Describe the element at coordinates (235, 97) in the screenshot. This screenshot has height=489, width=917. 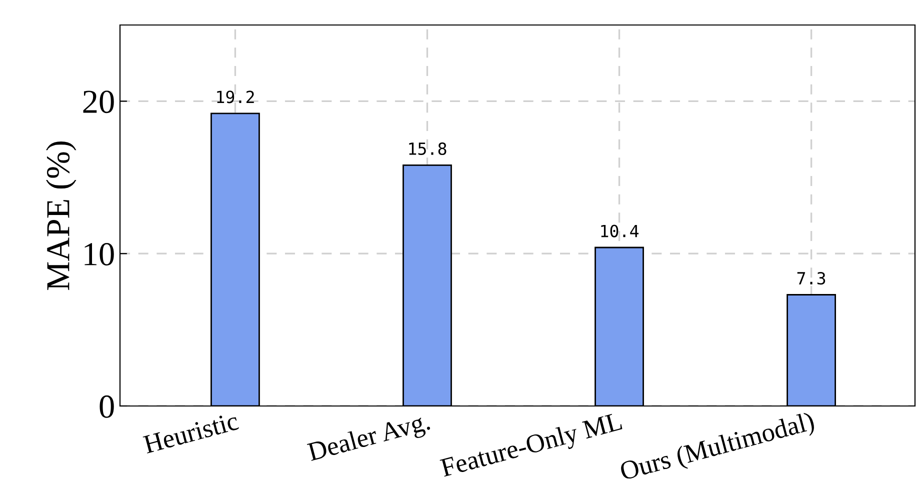
I see `data-label: 19.2` at that location.